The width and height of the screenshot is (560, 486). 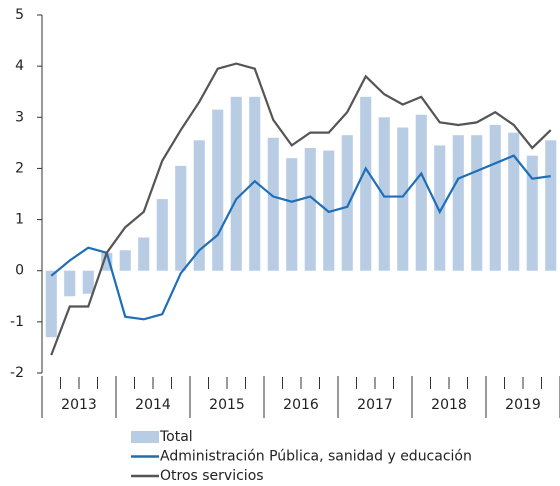 What do you see at coordinates (375, 405) in the screenshot?
I see `group-label: 2017` at bounding box center [375, 405].